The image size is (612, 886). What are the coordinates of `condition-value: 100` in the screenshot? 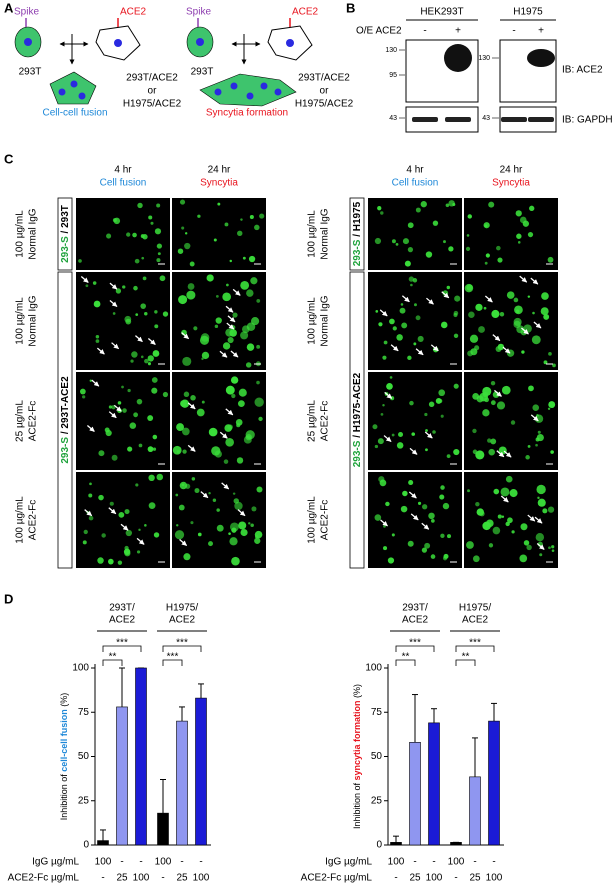 It's located at (396, 862).